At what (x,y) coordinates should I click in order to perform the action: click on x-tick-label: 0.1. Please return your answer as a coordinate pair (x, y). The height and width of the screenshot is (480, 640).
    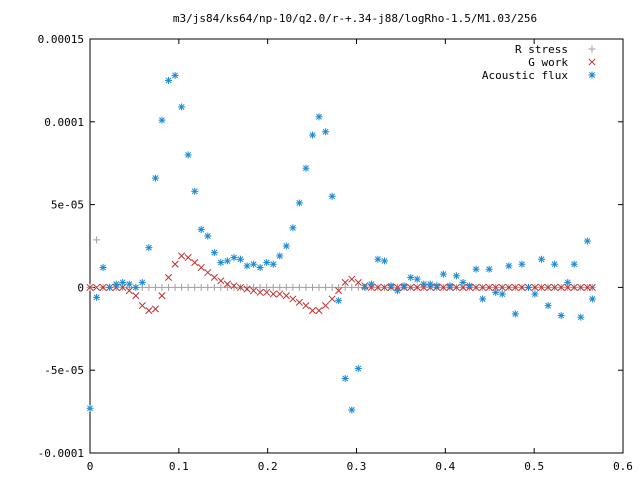
    Looking at the image, I should click on (179, 466).